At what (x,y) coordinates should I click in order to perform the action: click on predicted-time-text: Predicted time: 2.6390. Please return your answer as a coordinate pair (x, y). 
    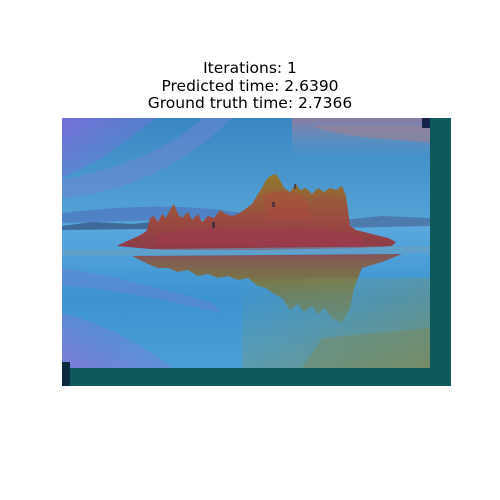
    Looking at the image, I should click on (250, 85).